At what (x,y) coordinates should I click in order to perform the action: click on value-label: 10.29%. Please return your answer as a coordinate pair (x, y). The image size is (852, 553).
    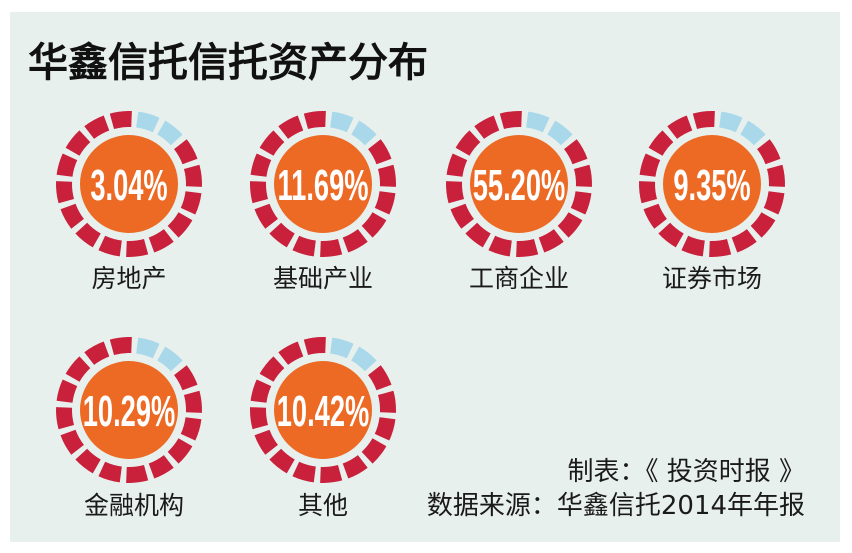
    Looking at the image, I should click on (129, 410).